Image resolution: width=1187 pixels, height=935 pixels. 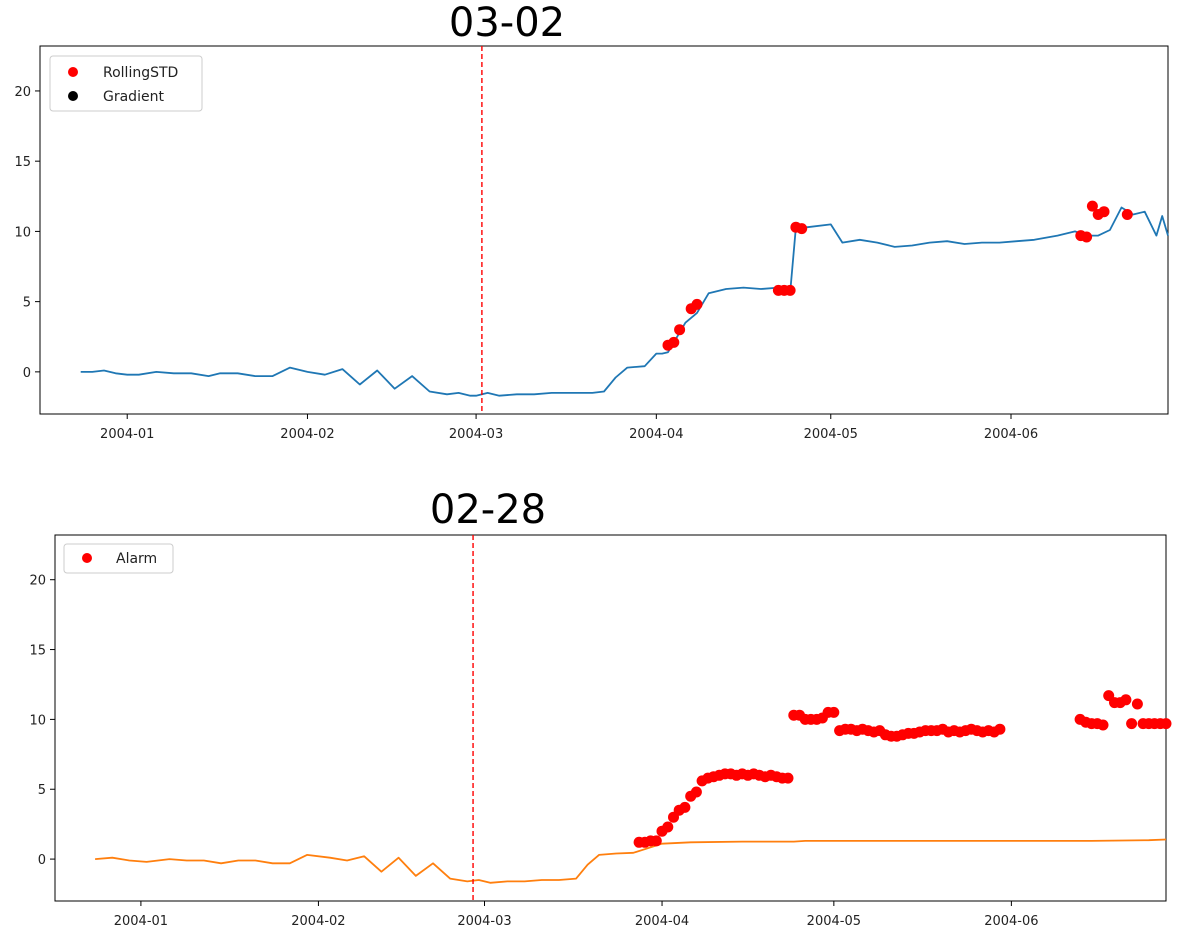 What do you see at coordinates (133, 97) in the screenshot?
I see `legend-label-gradient: Gradient` at bounding box center [133, 97].